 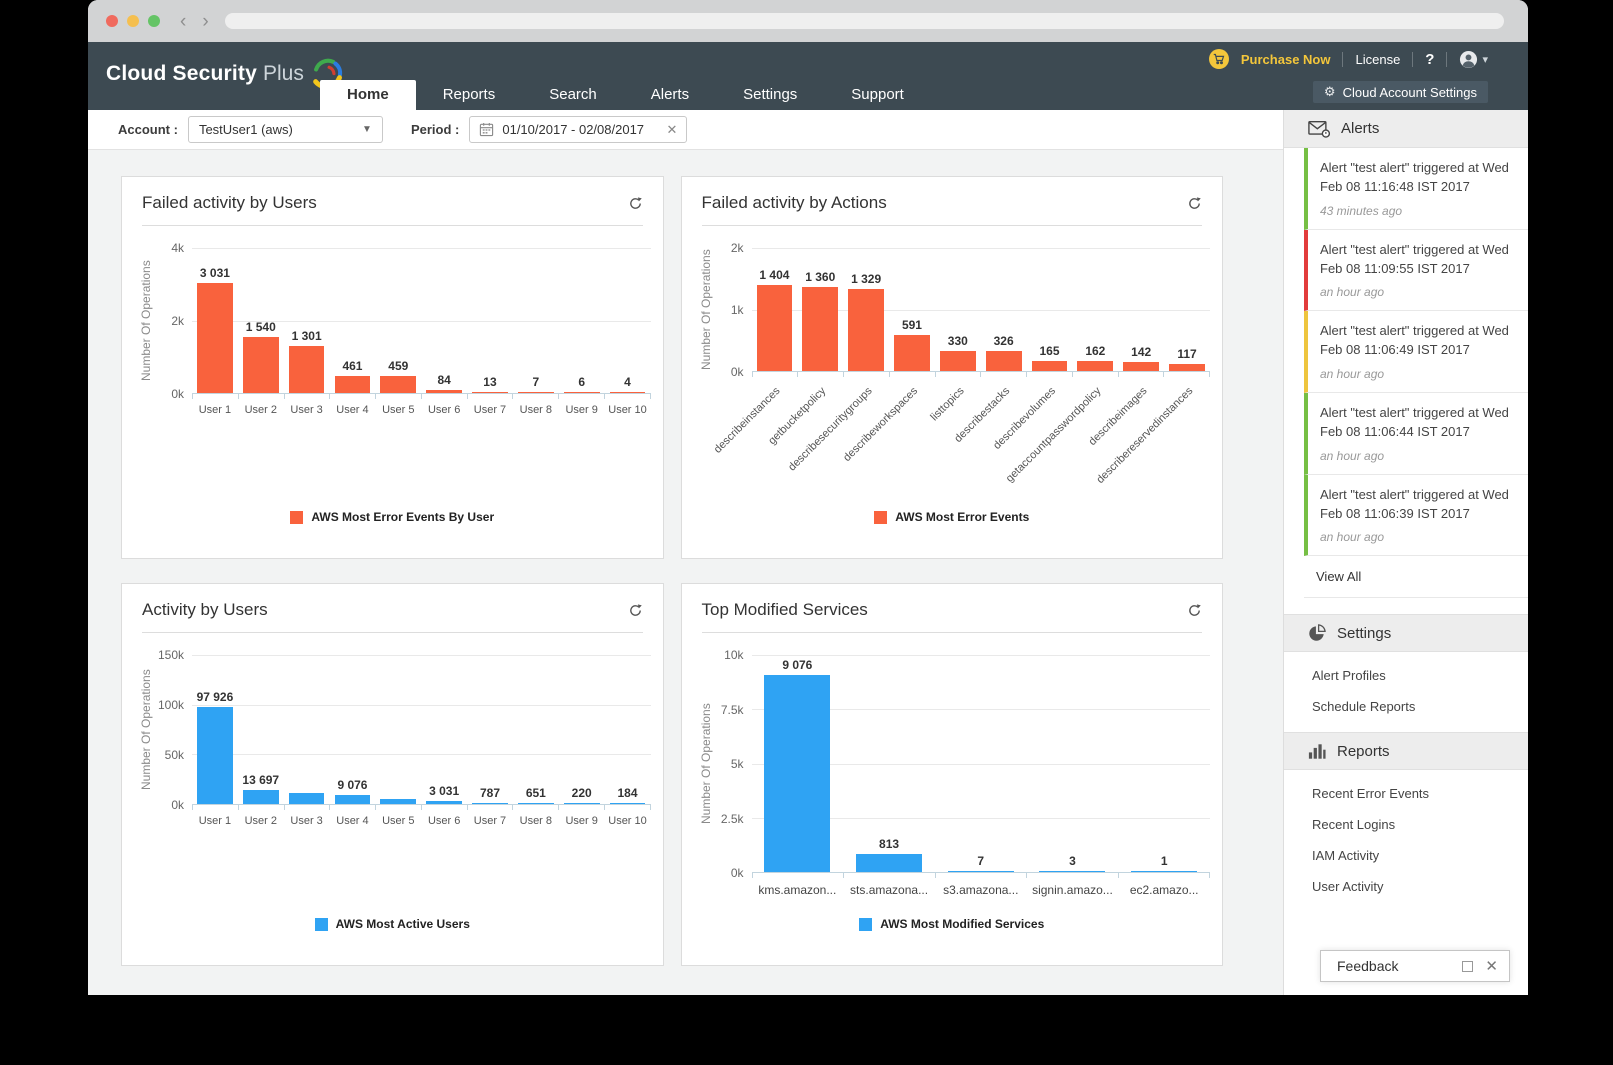 I want to click on chevron-down-icon: ▾, so click(x=1485, y=59).